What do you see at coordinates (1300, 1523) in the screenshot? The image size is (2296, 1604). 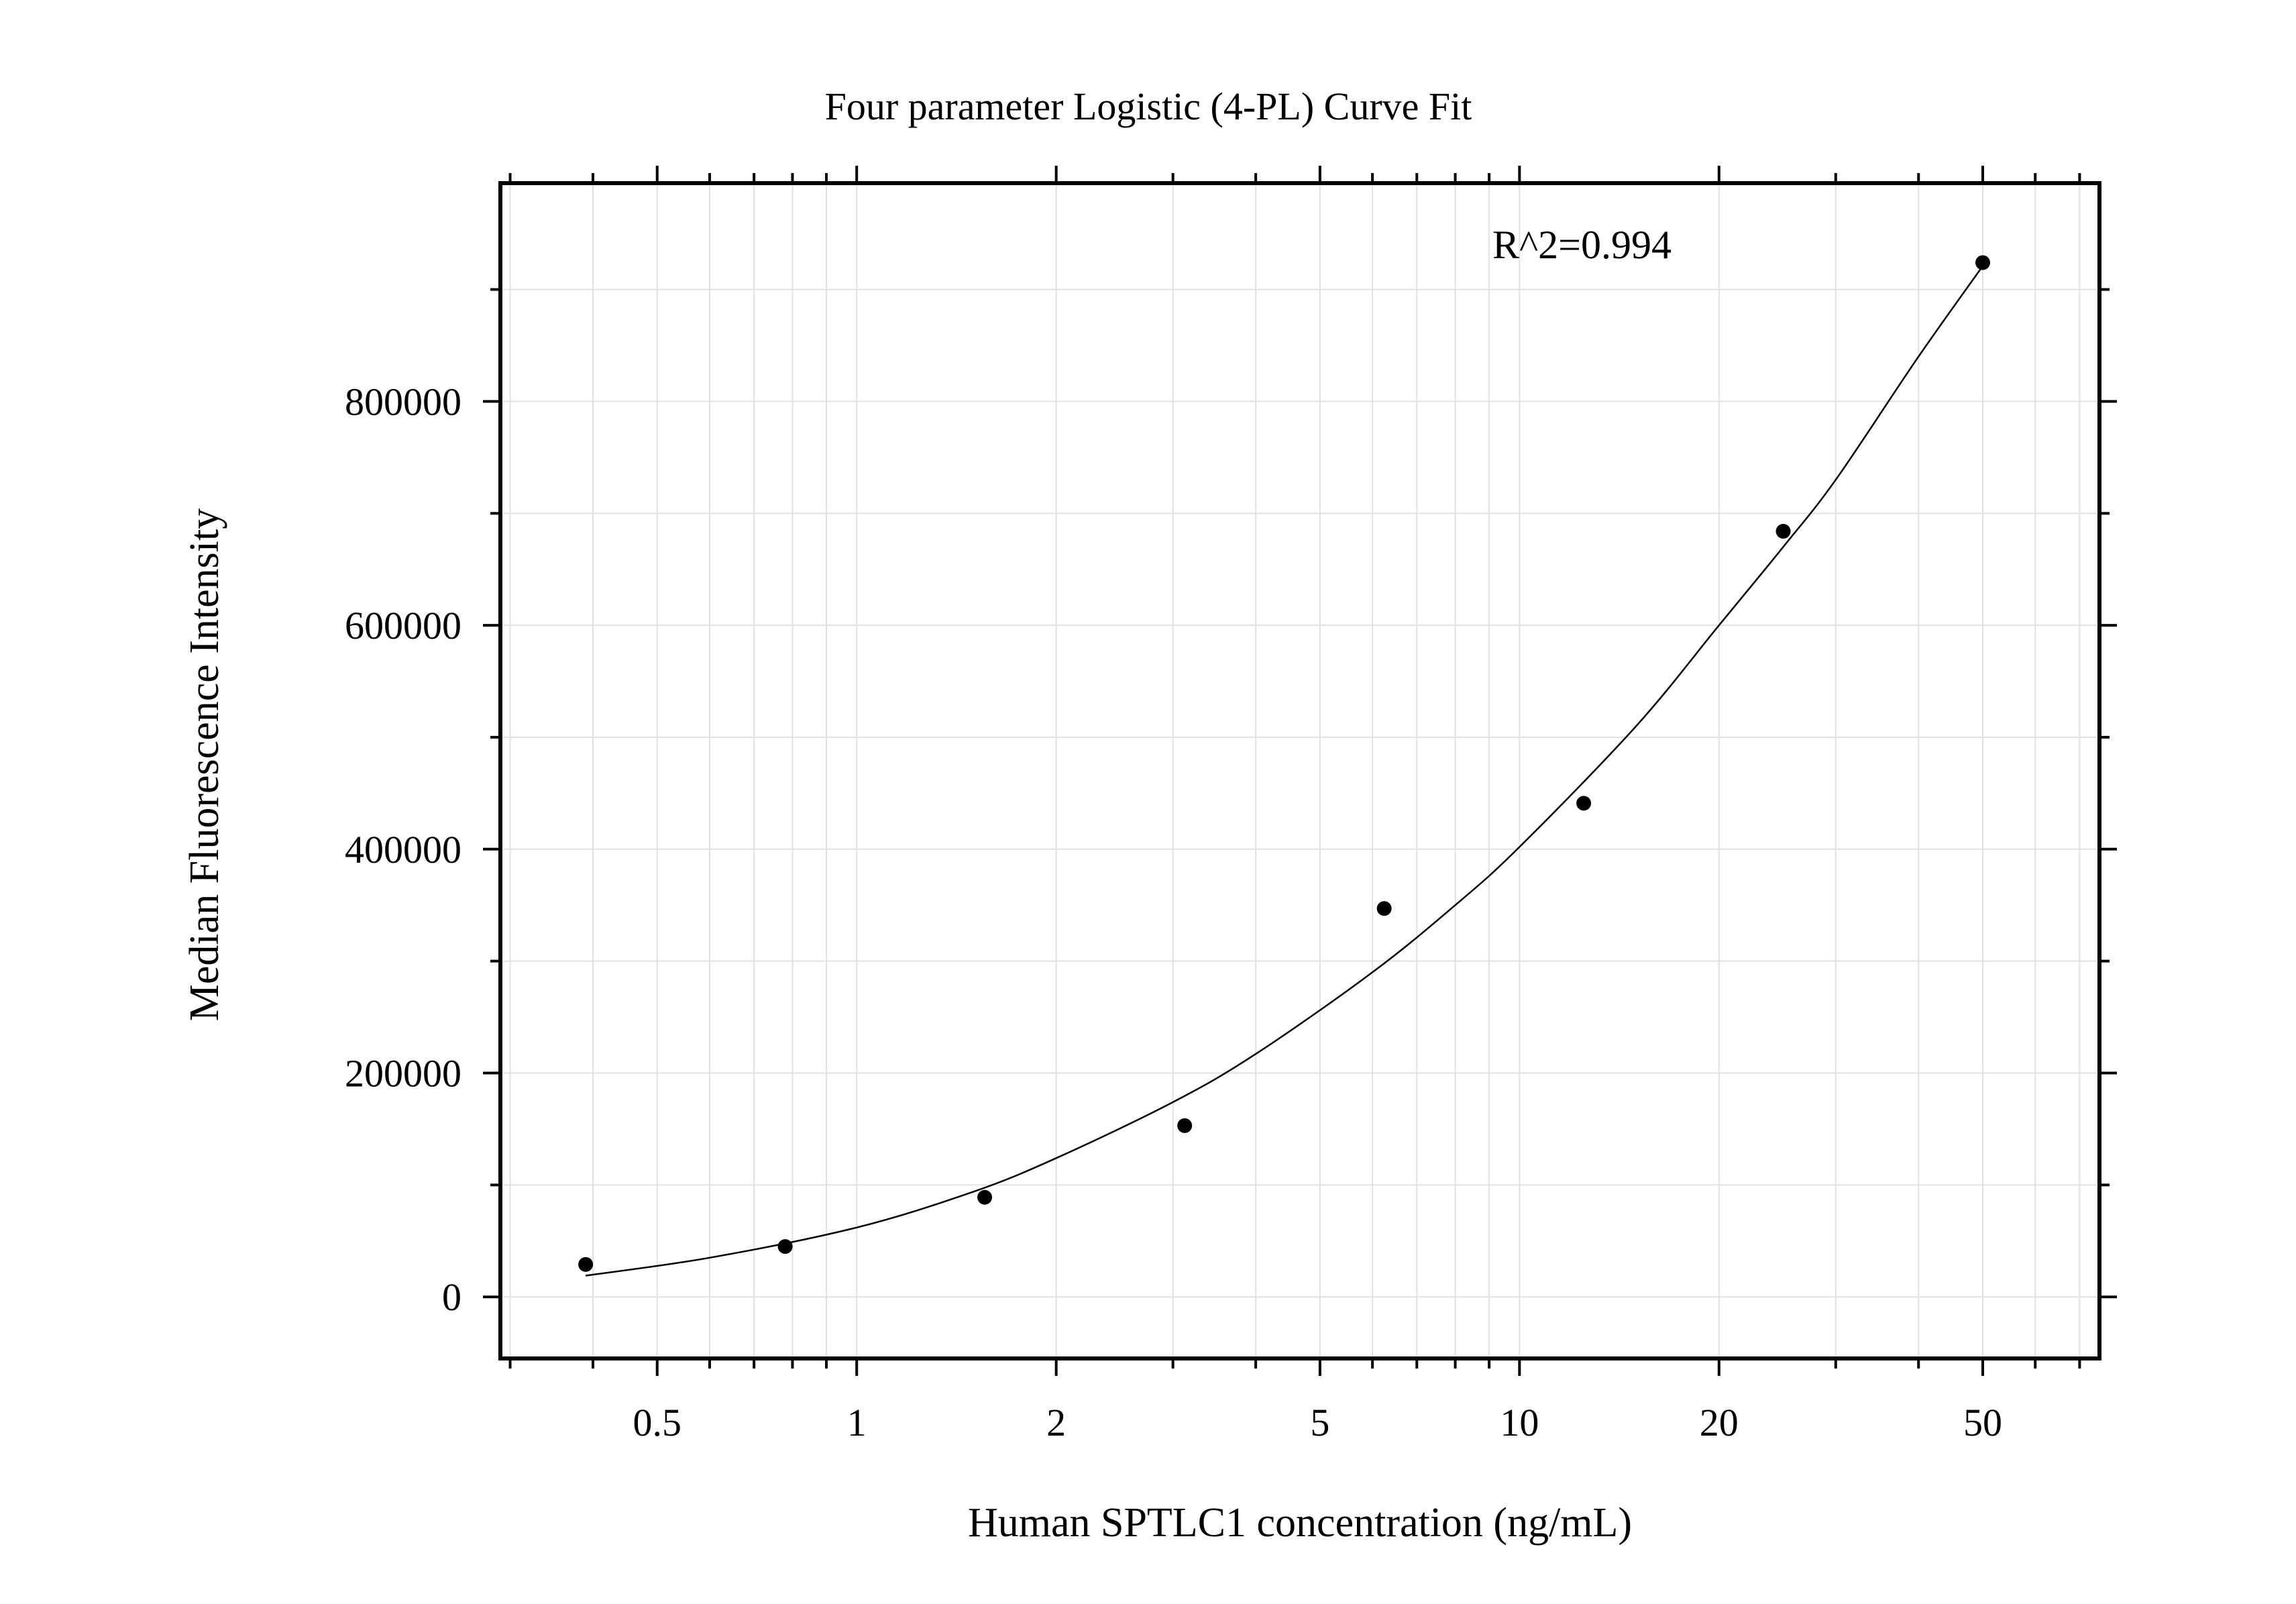 I see `x-axis-label: Human SPTLC1 concentration (ng/mL)` at bounding box center [1300, 1523].